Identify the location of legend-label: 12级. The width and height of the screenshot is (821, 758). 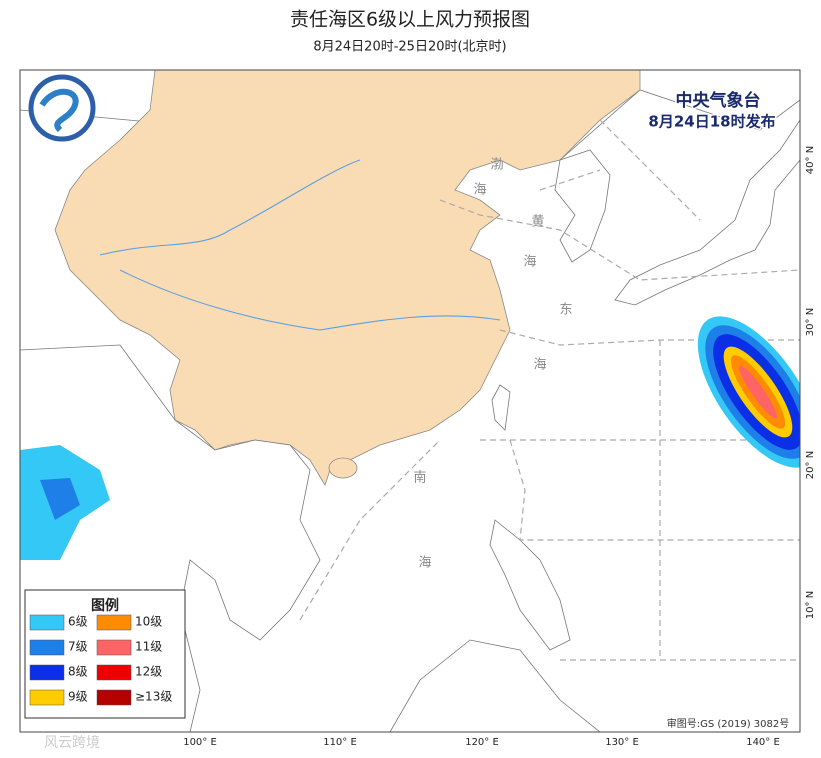
(148, 672).